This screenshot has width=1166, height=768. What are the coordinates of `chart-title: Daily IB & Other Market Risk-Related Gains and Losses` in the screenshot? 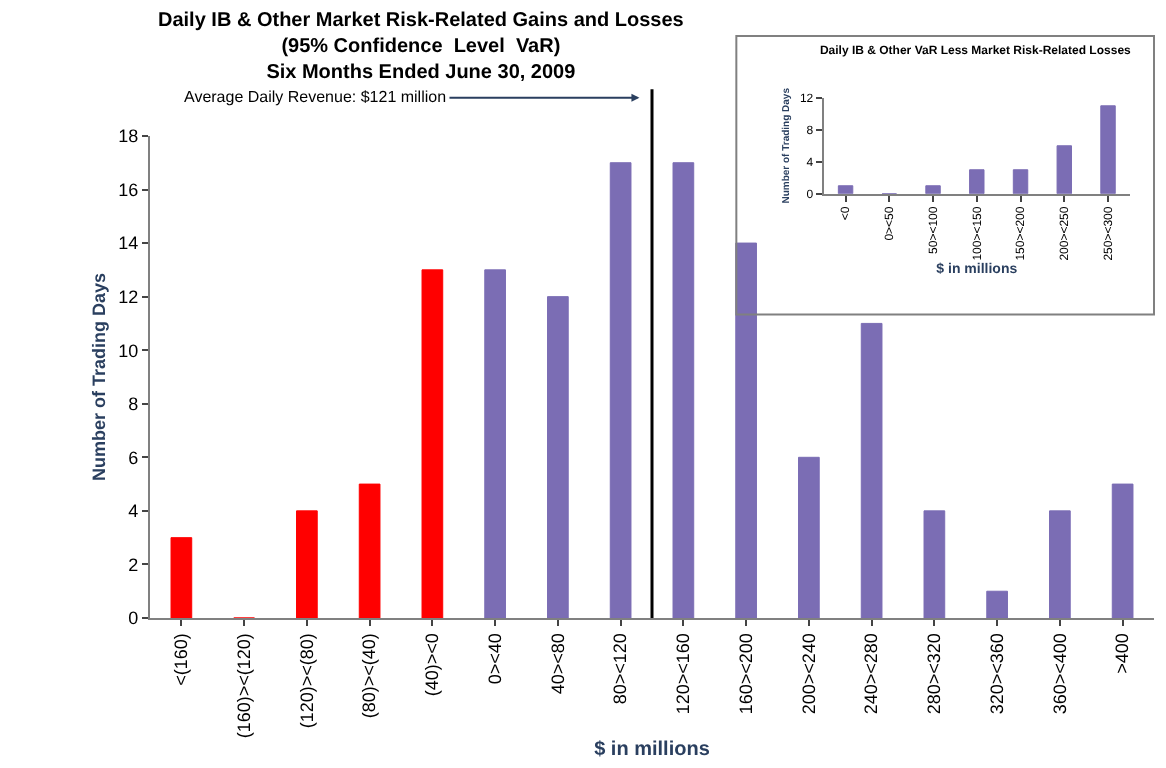 It's located at (421, 21).